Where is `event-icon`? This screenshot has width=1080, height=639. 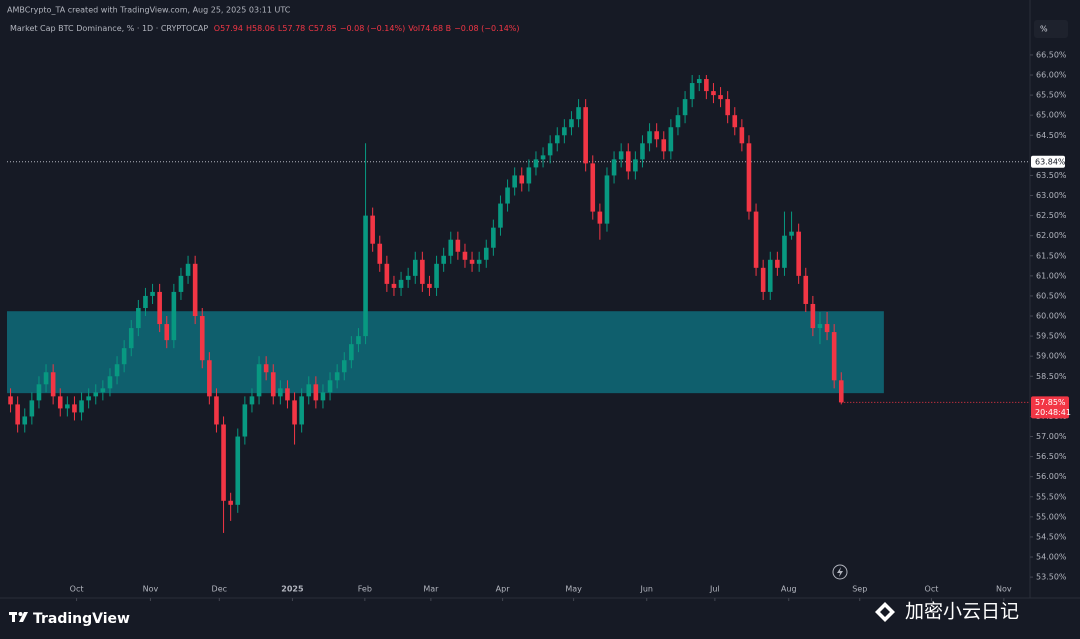 event-icon is located at coordinates (840, 572).